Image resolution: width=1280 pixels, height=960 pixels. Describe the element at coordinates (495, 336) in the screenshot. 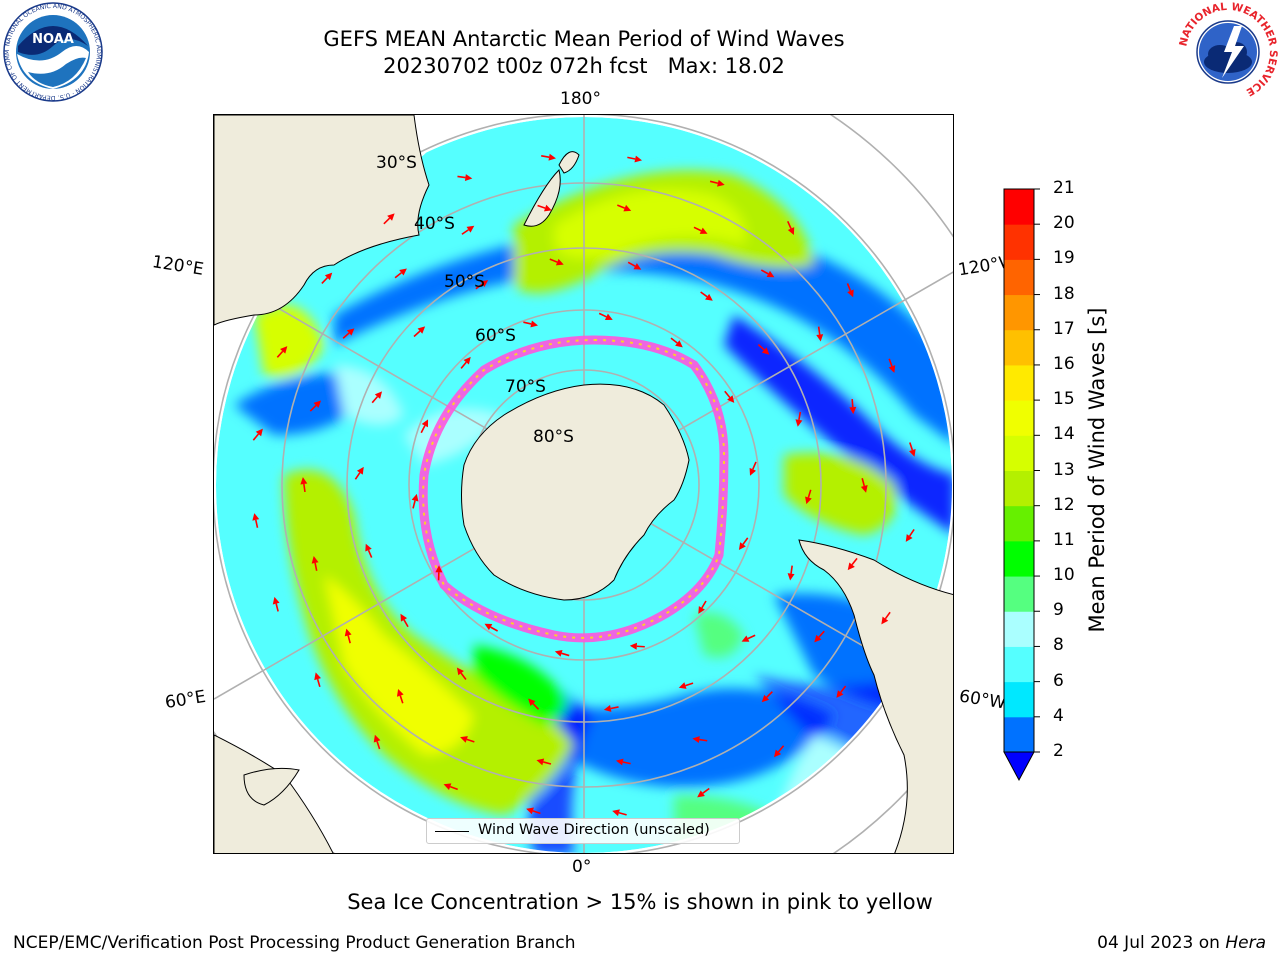

I see `lat-label-60s: 60°S` at that location.